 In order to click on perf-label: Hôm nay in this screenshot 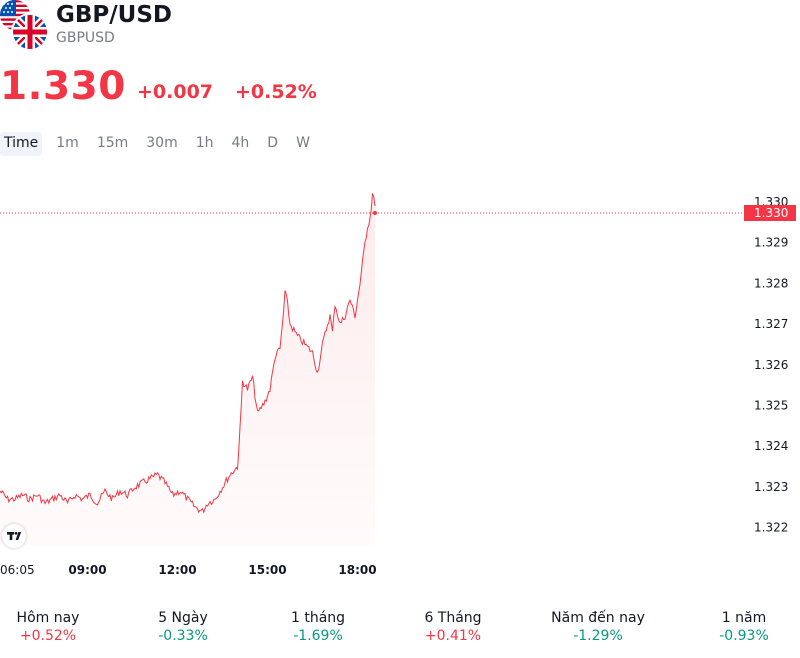, I will do `click(48, 618)`.